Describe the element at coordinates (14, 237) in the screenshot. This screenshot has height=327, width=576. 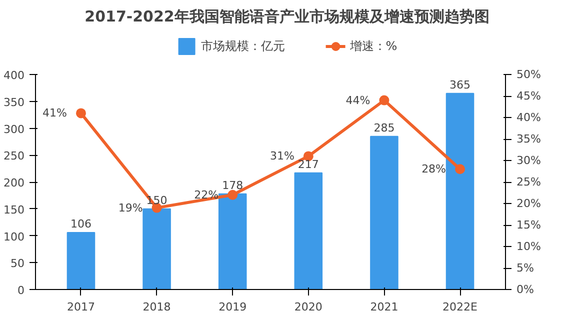
I see `y-tick-label: 100` at that location.